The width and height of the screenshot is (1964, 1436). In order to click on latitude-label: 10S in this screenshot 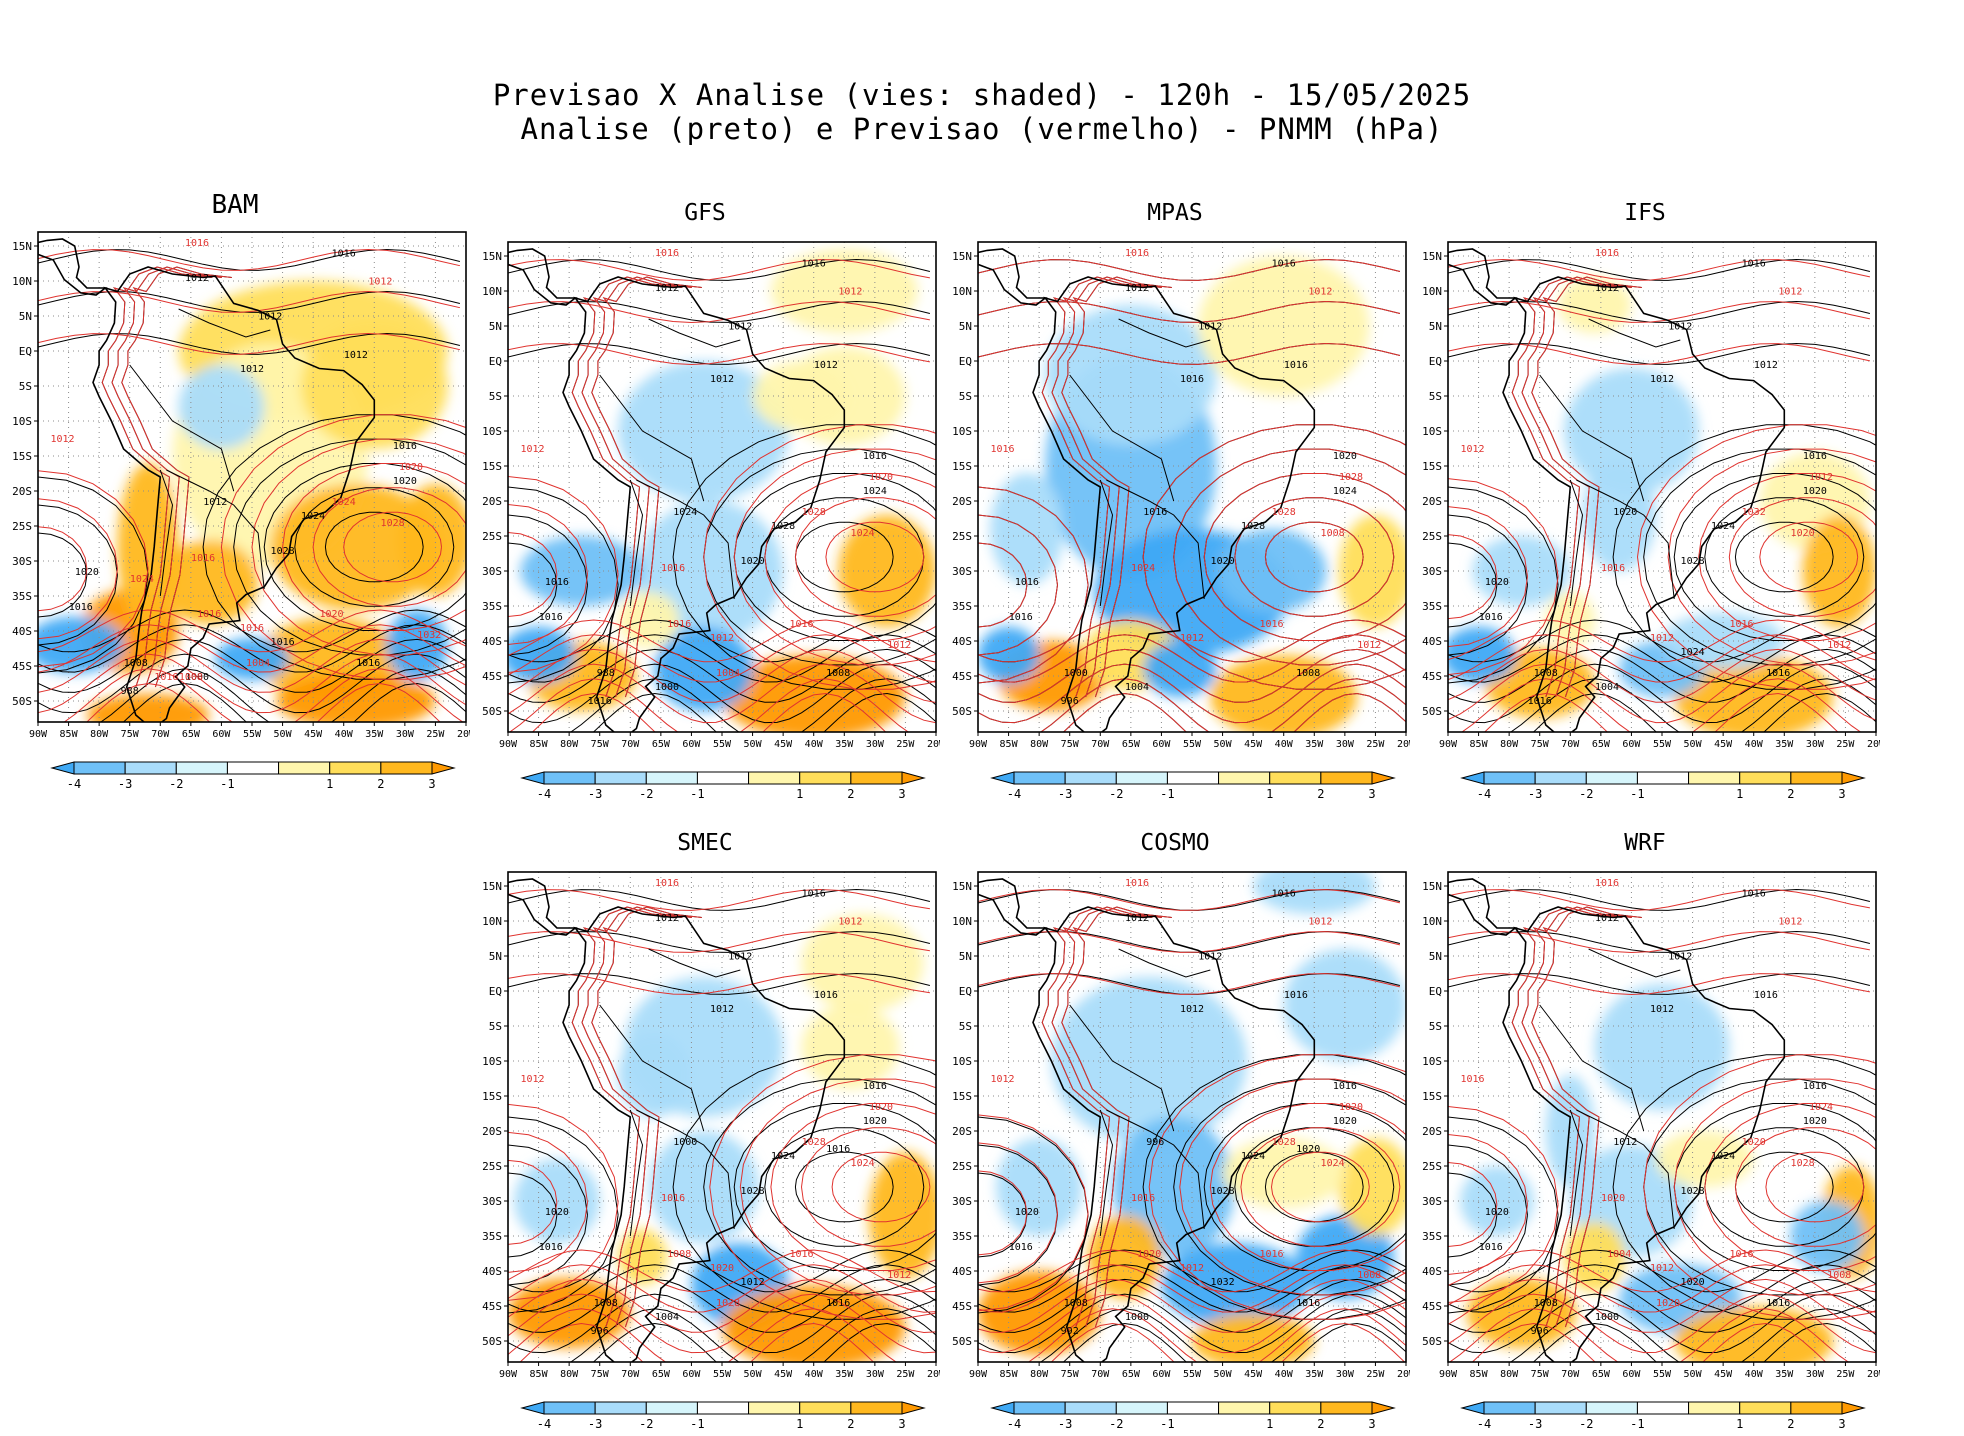, I will do `click(22, 421)`.